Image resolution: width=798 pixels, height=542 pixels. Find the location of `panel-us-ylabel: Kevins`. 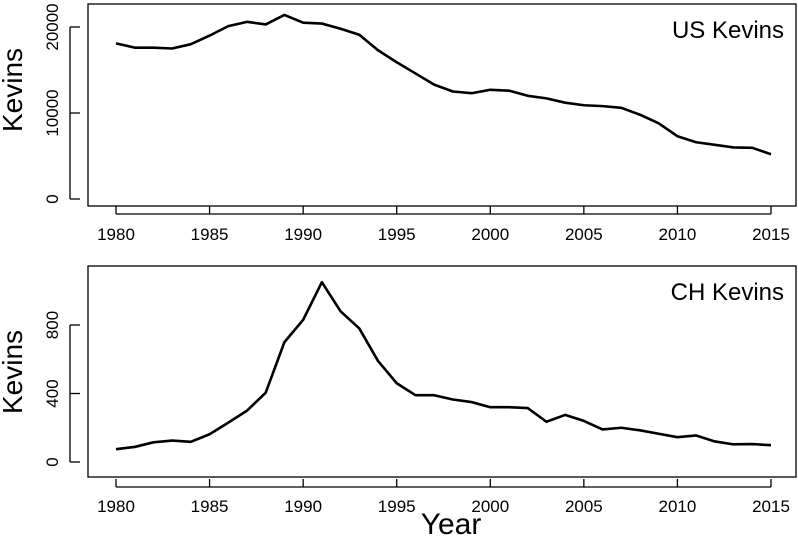

panel-us-ylabel: Kevins is located at coordinates (14, 90).